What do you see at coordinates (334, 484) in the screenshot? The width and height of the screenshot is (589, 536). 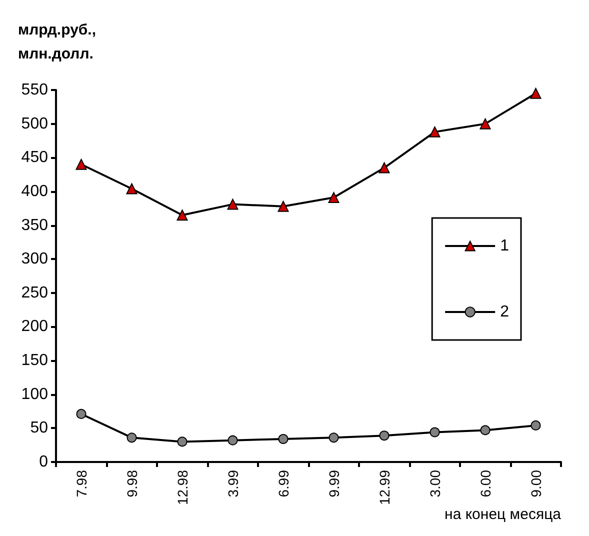 I see `x-tick-label: 9.99` at bounding box center [334, 484].